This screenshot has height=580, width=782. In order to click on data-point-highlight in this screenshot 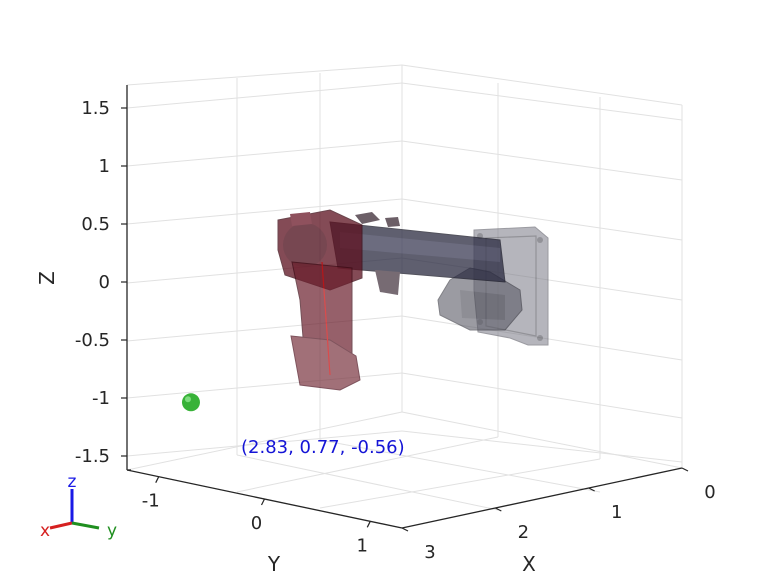, I will do `click(187, 399)`.